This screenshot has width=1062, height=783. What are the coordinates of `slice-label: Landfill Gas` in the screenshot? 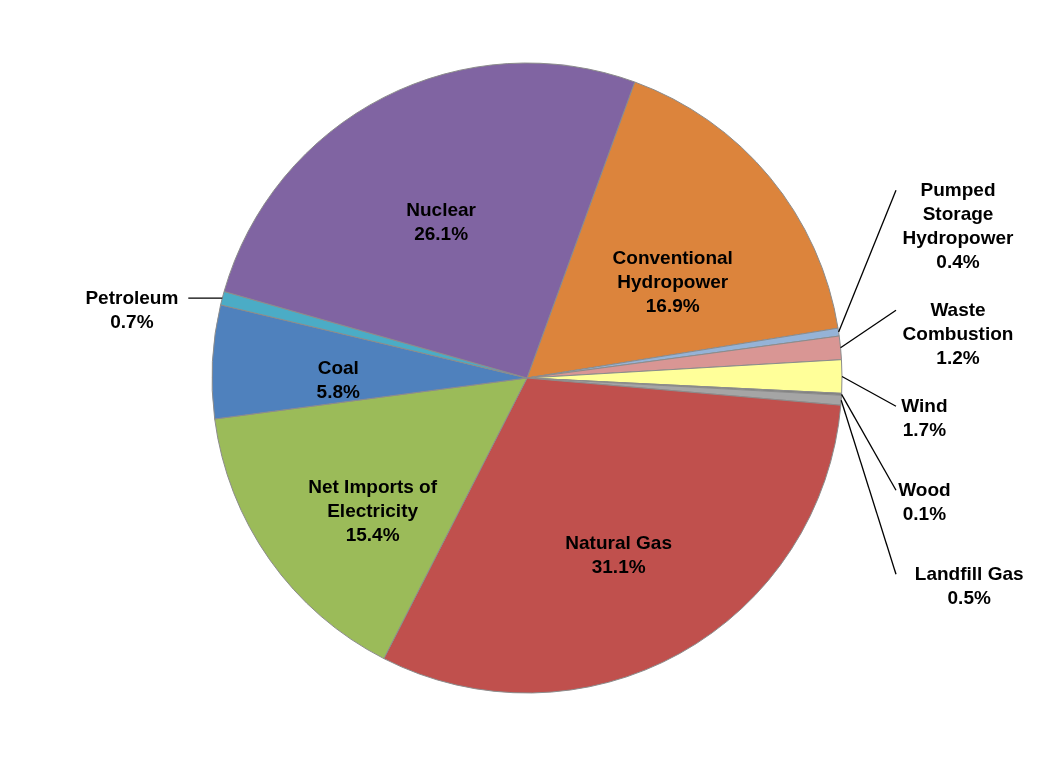 It's located at (969, 574).